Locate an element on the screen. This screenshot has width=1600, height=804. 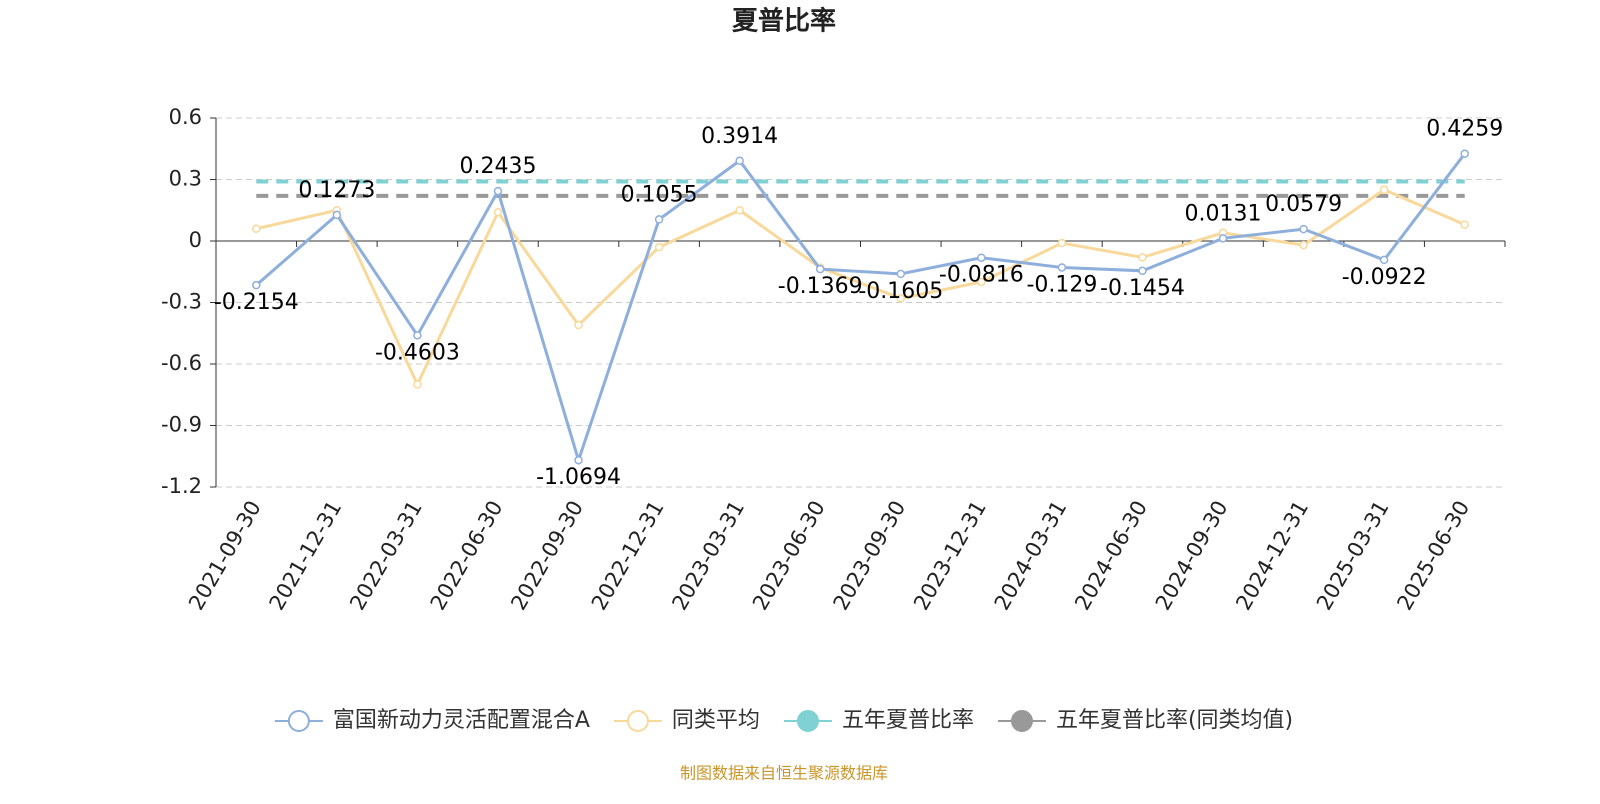
data-label: -0.1454 is located at coordinates (1142, 288).